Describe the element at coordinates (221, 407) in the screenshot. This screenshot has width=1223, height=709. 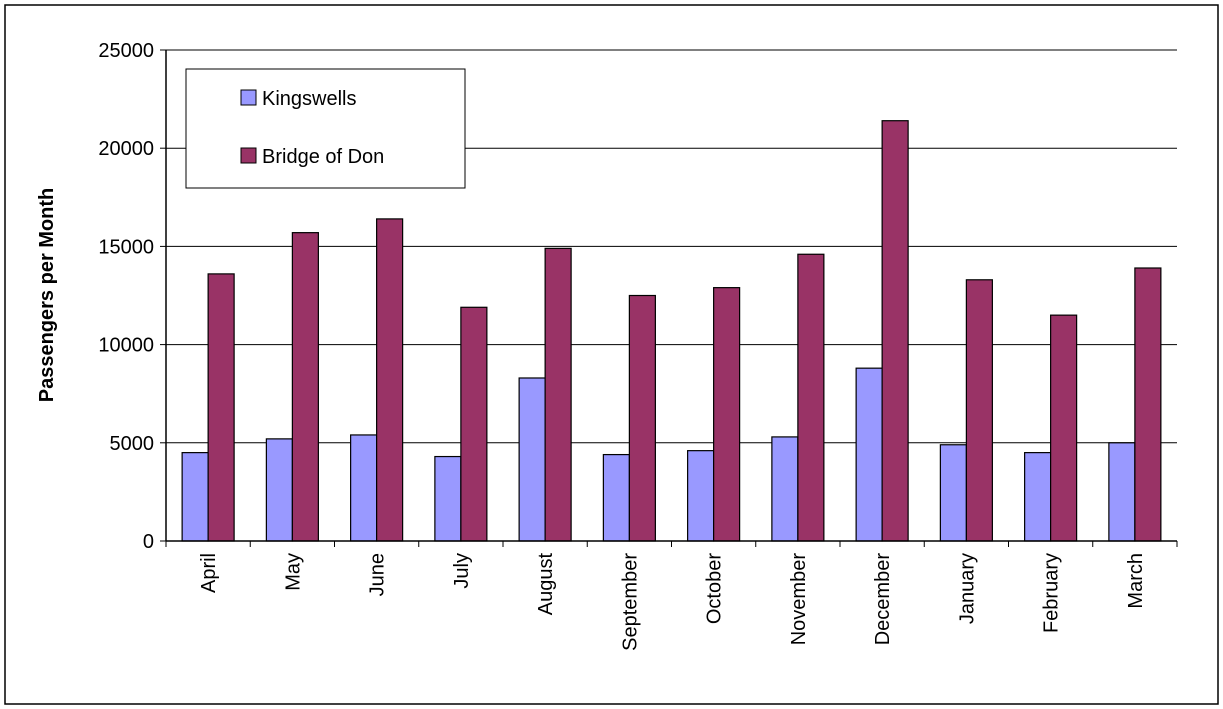
I see `bar-bridge-of-don-april` at that location.